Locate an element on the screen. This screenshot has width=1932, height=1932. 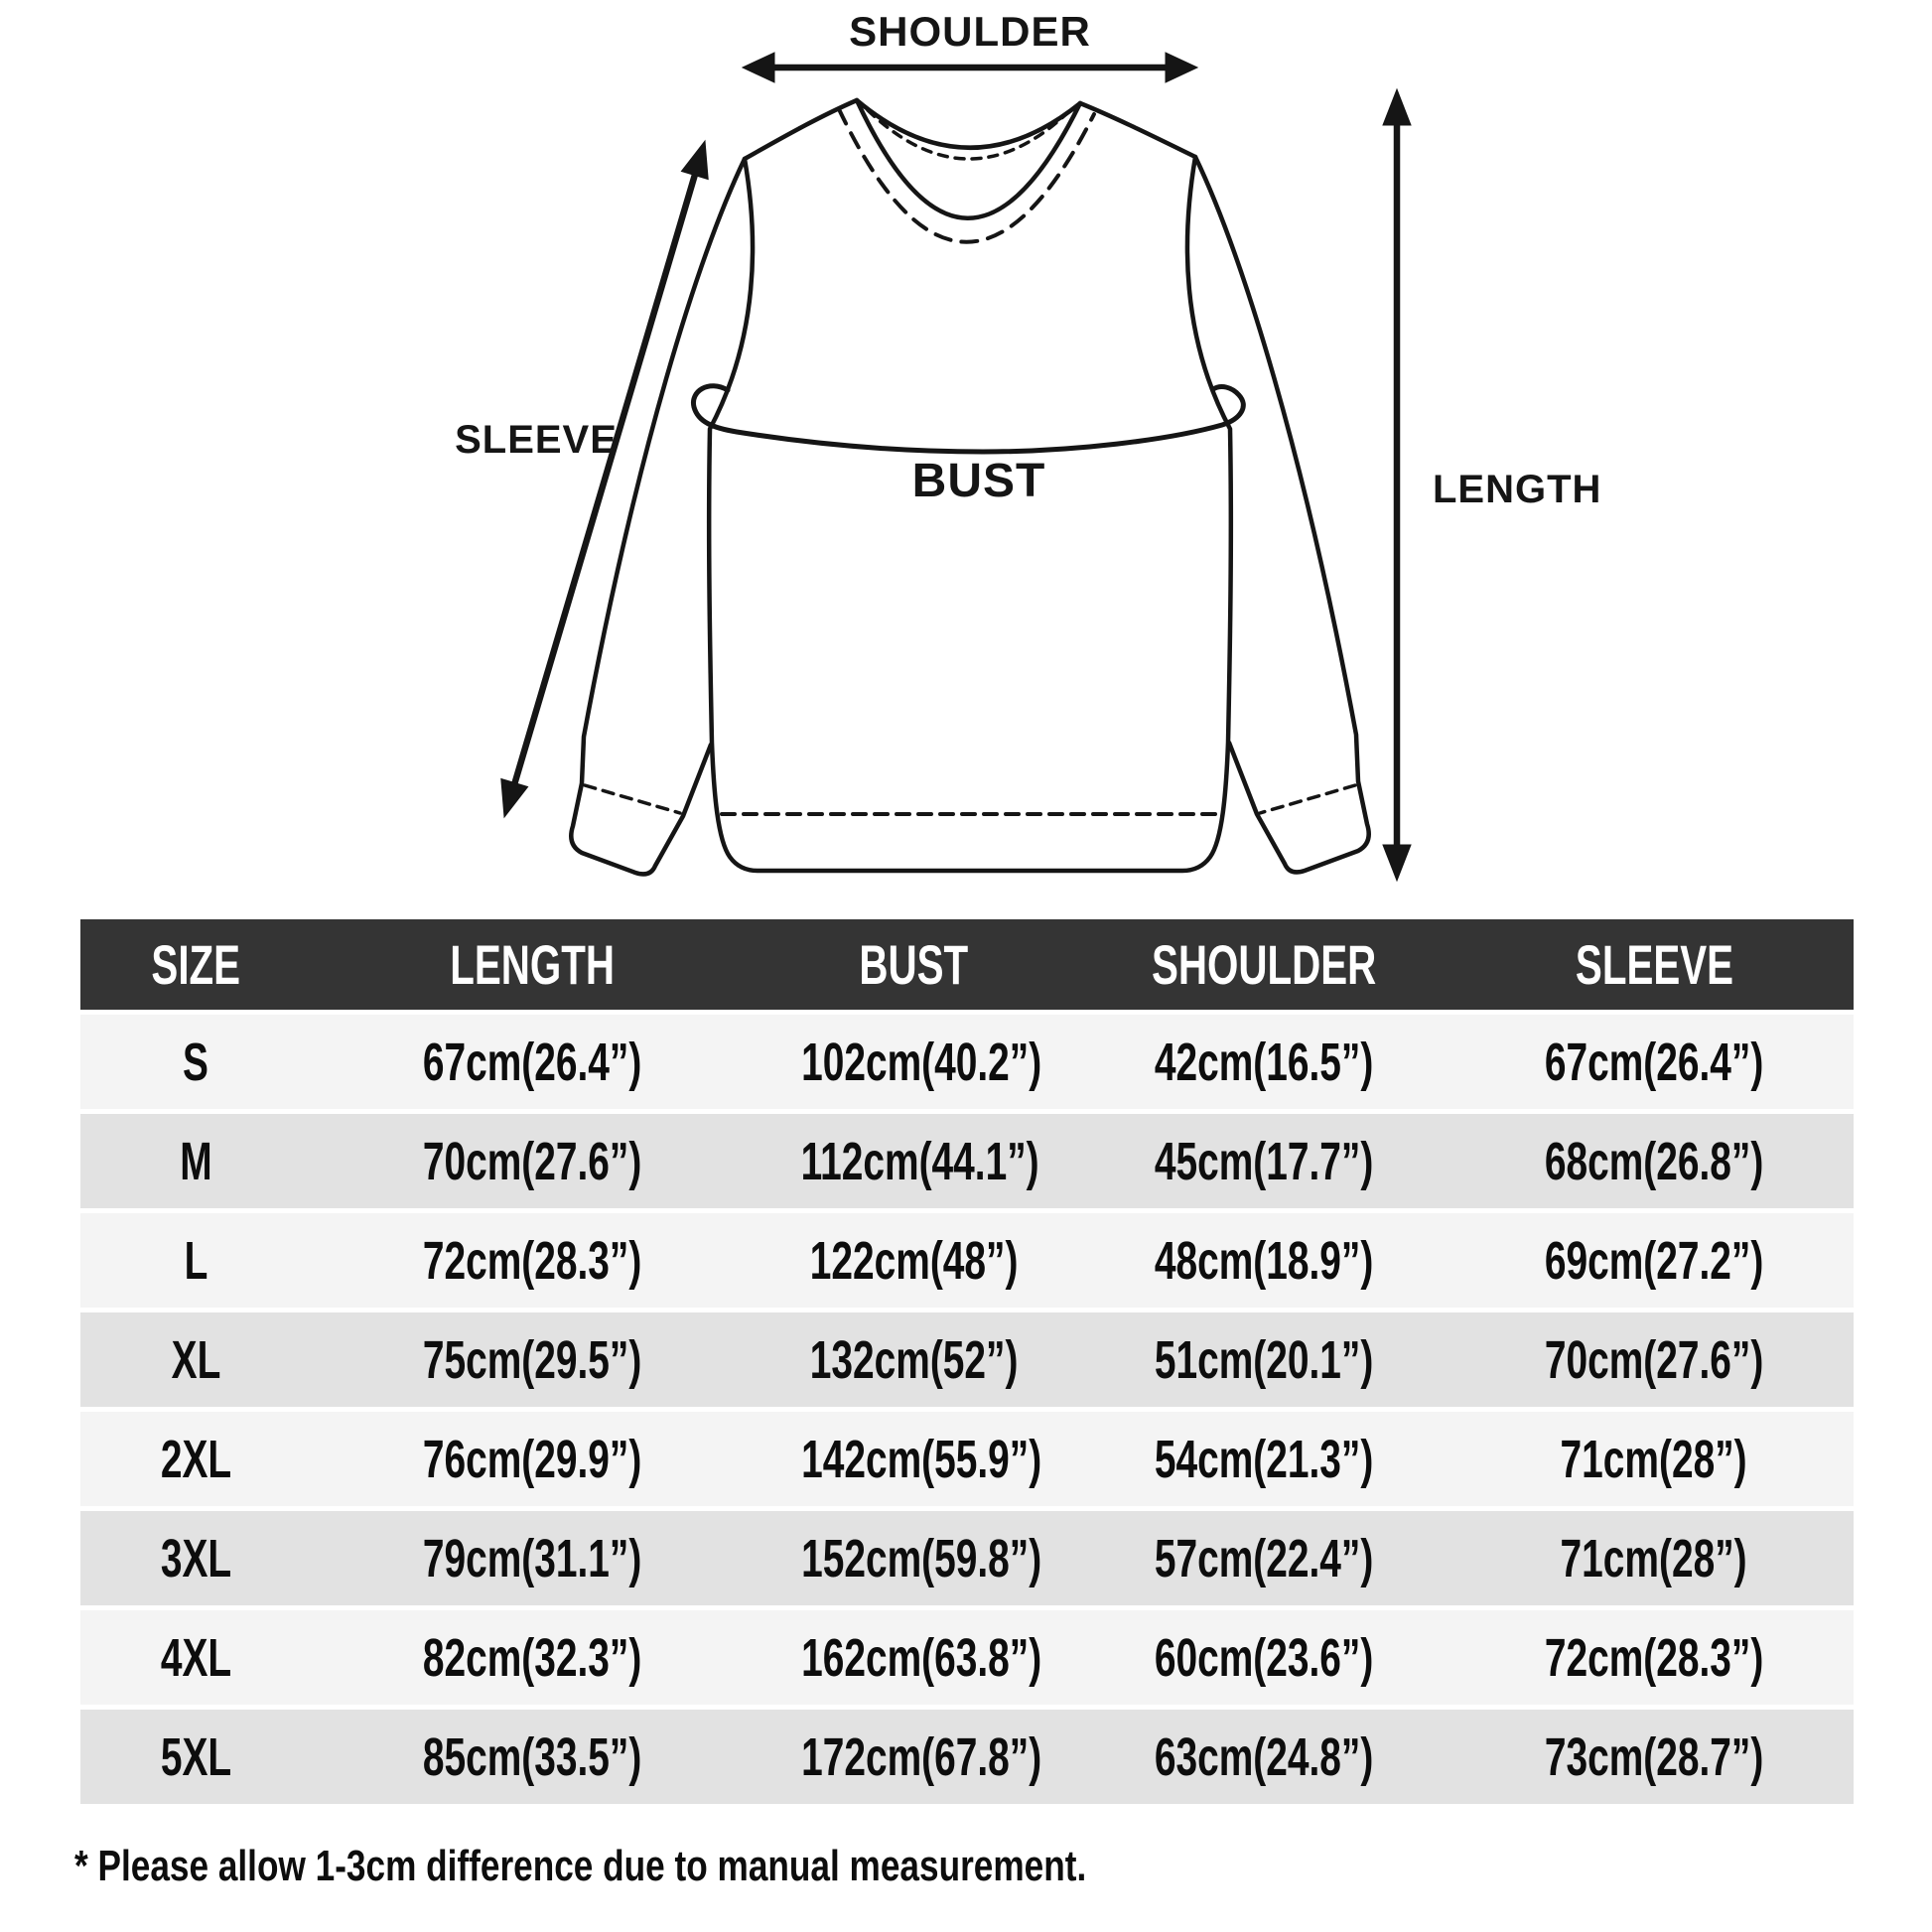
cell-bust: 112cm(44.1”) is located at coordinates (914, 1161).